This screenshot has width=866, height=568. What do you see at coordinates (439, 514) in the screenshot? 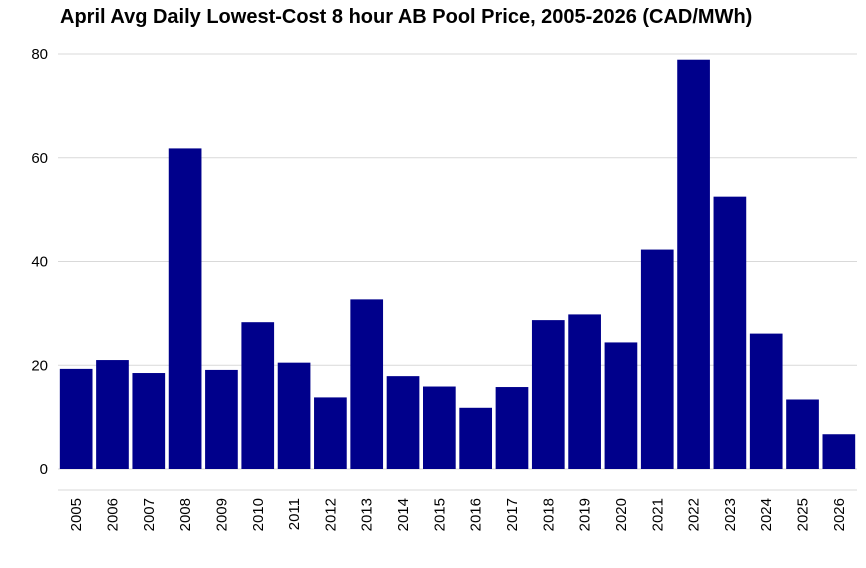
I see `x-tick-label: 2015` at bounding box center [439, 514].